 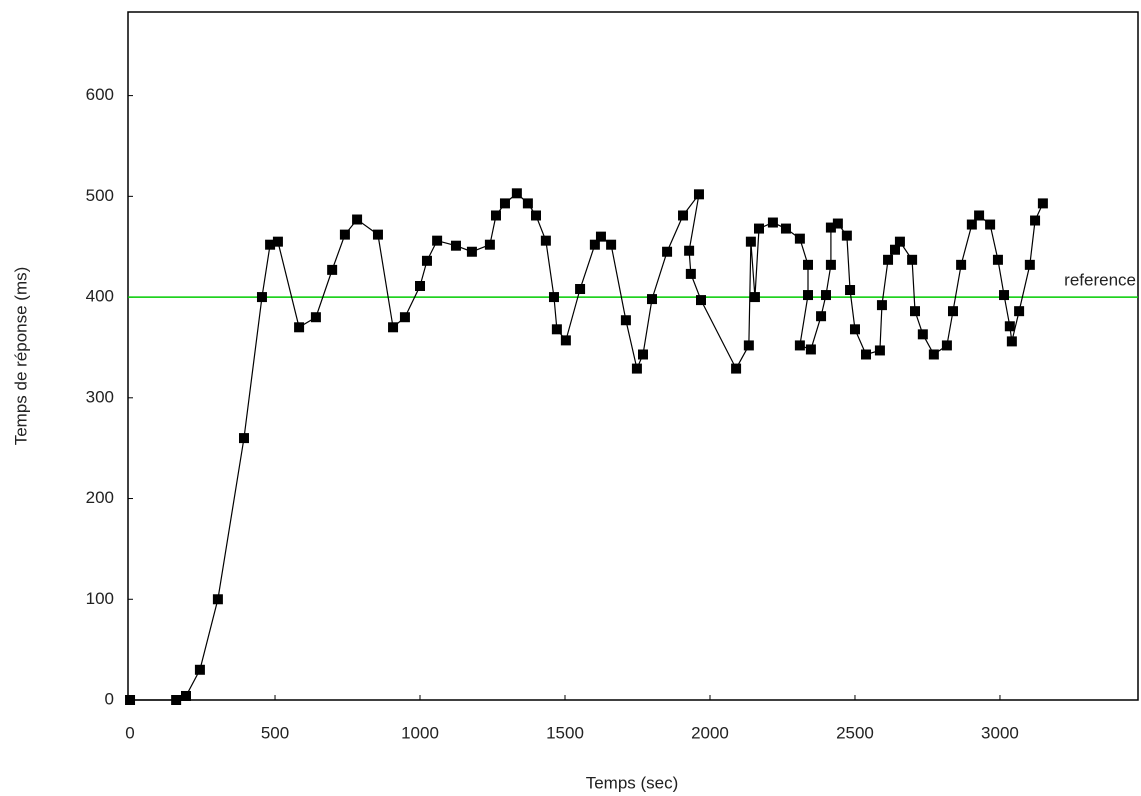 I want to click on x-tick-label: 1500, so click(x=565, y=732).